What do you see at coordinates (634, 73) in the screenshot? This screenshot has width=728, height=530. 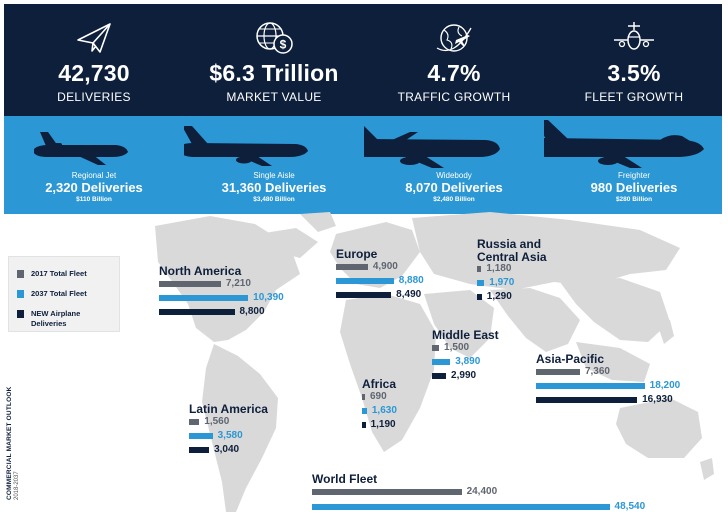 I see `stat-value: 3.5%` at bounding box center [634, 73].